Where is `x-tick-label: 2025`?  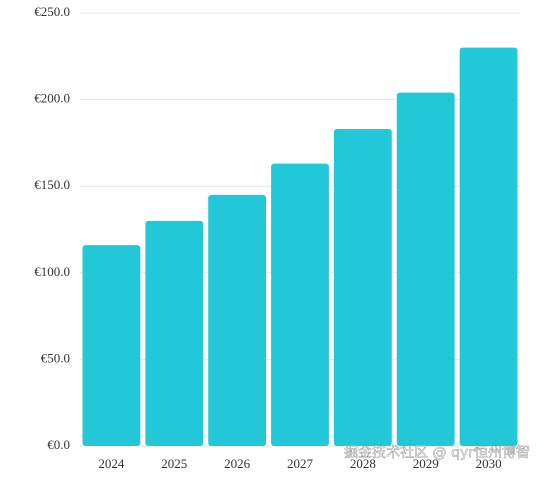 x-tick-label: 2025 is located at coordinates (174, 463).